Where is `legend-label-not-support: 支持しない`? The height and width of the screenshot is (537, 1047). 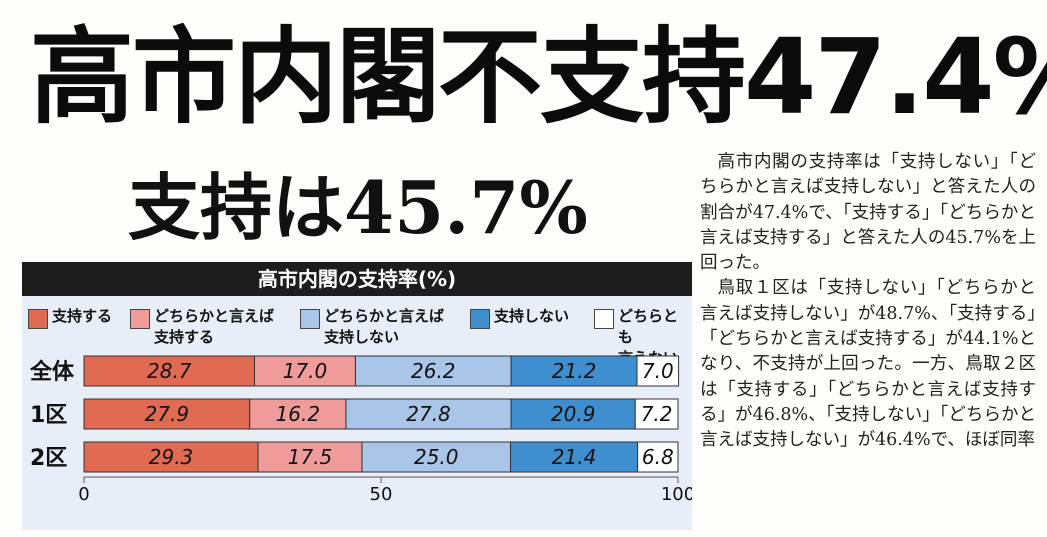 legend-label-not-support: 支持しない is located at coordinates (532, 316).